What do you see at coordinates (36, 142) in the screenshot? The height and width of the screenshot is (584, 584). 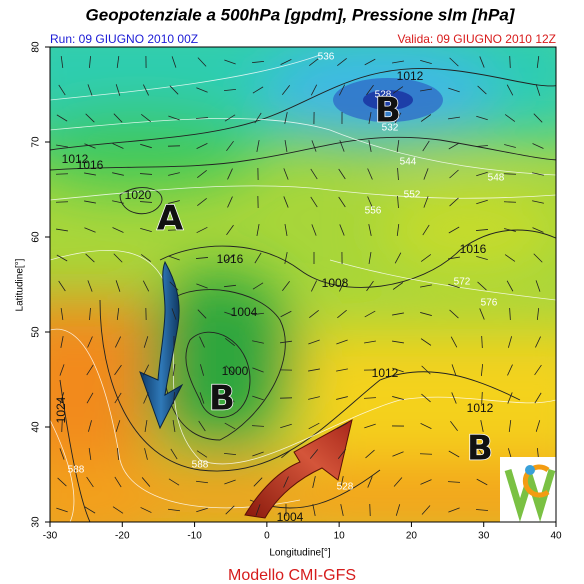 I see `y-tick-label: 70` at bounding box center [36, 142].